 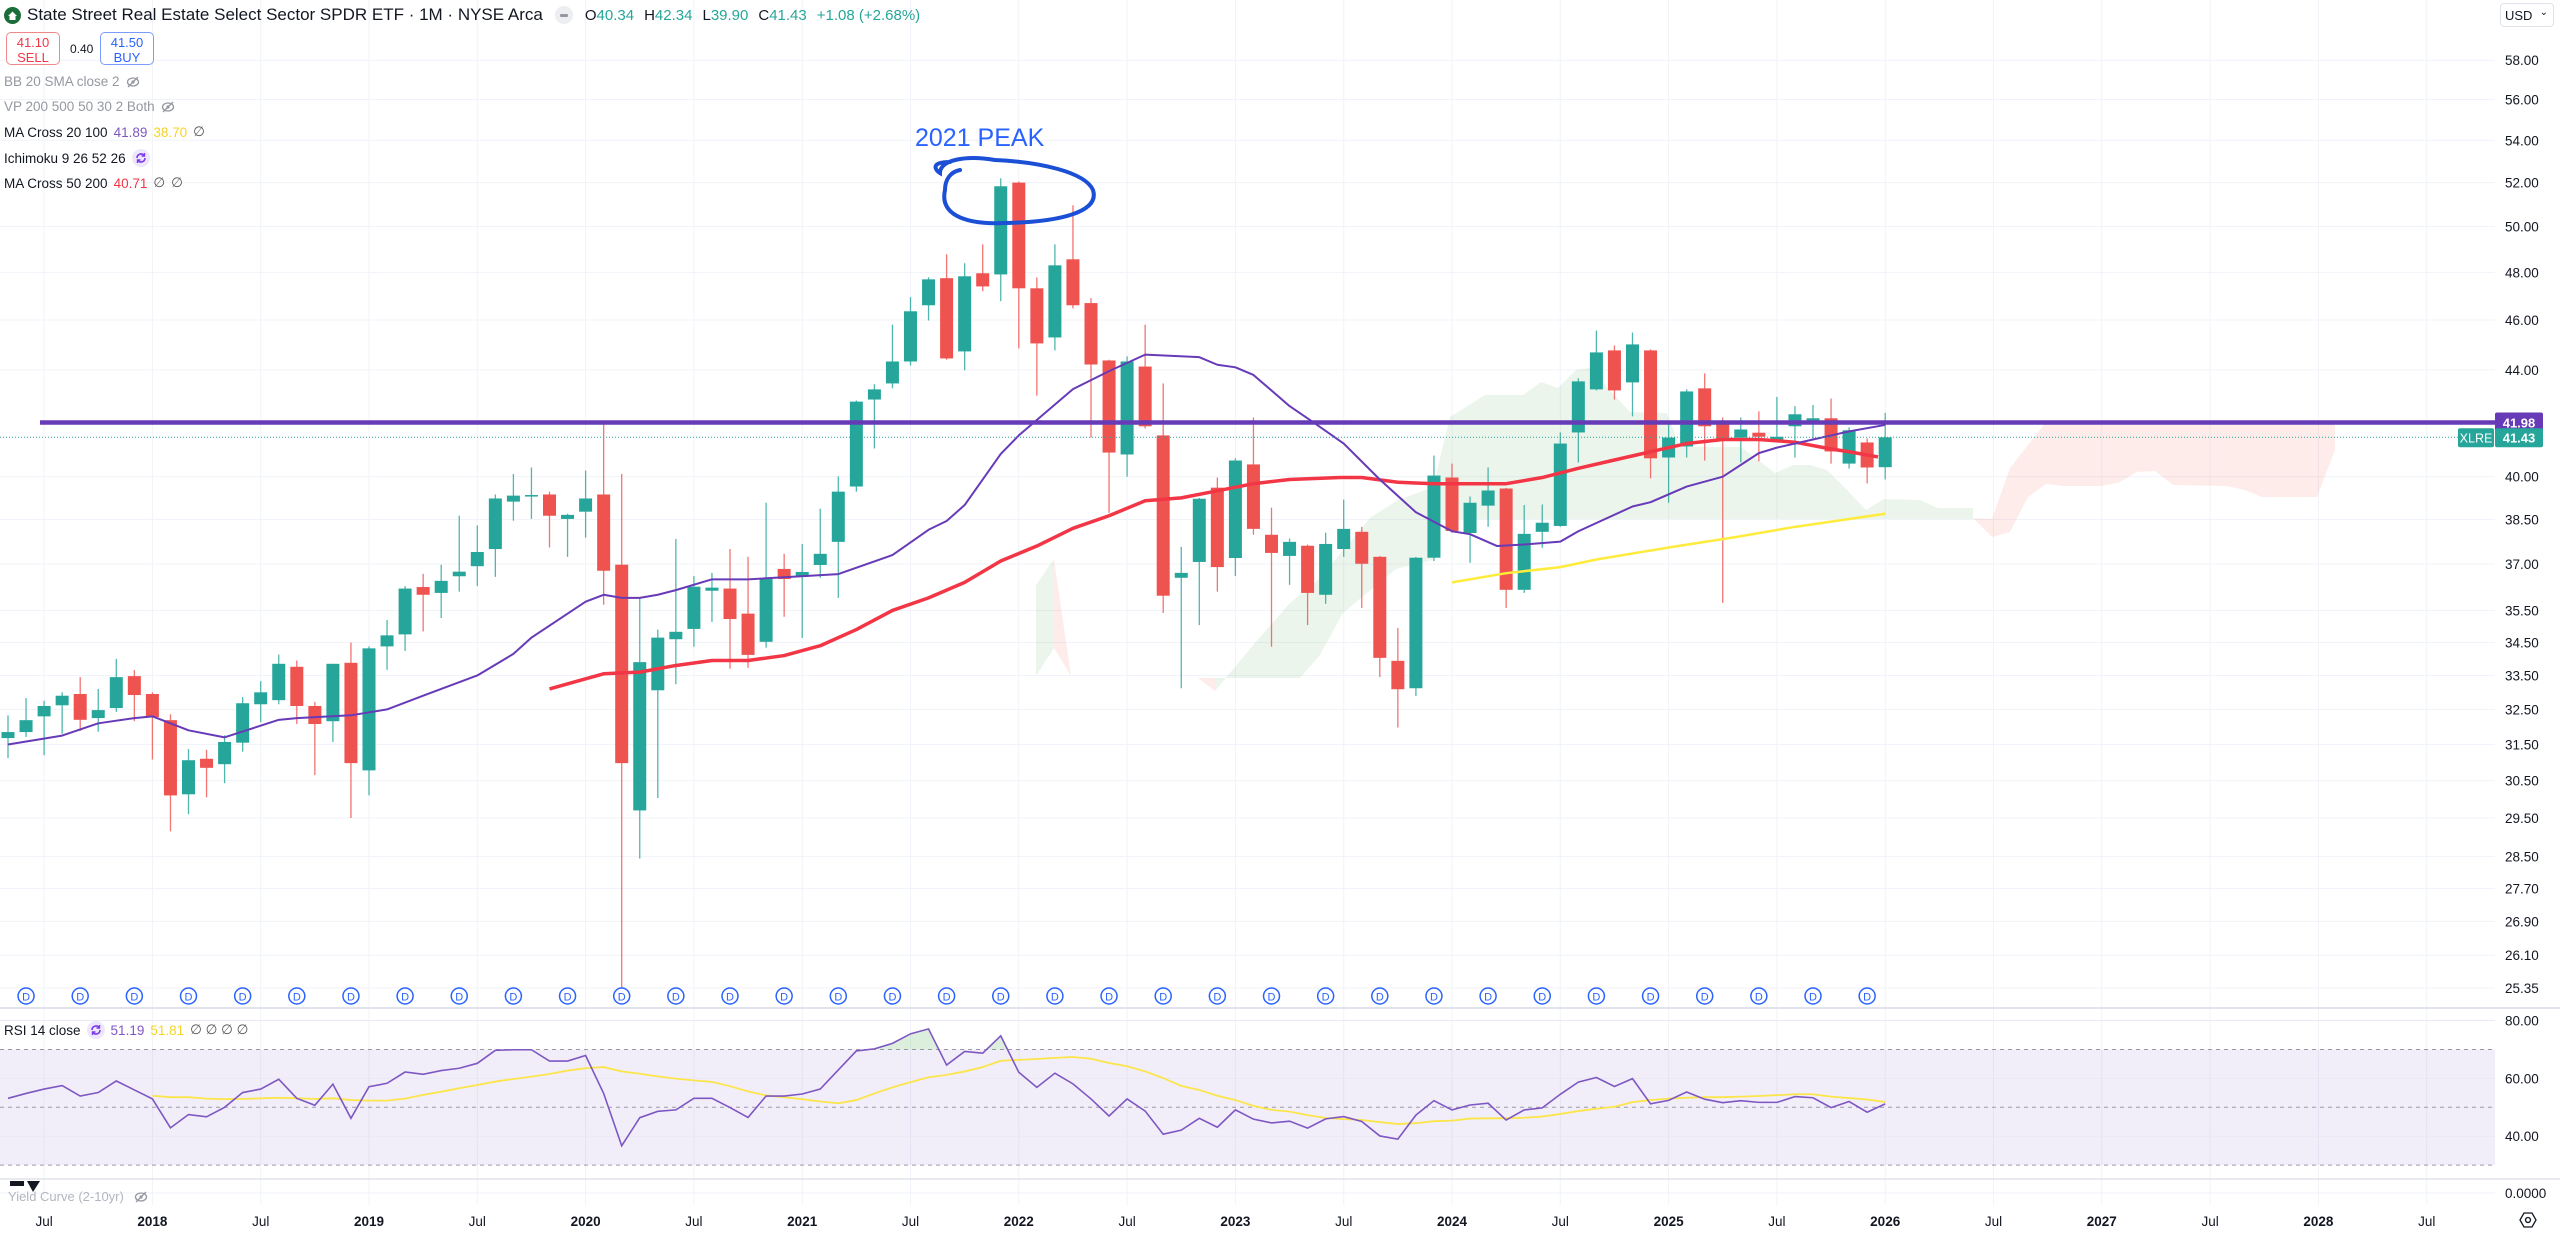 What do you see at coordinates (980, 138) in the screenshot?
I see `annotation-text: 2021 PEAK` at bounding box center [980, 138].